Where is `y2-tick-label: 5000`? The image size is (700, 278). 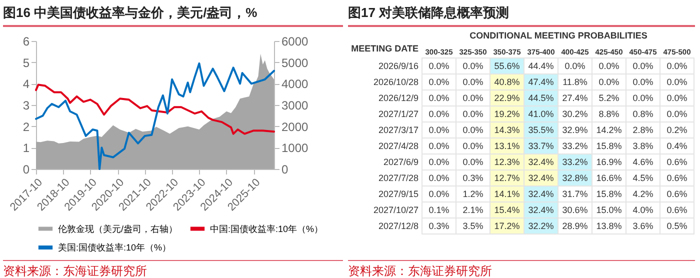
y2-tick-label: 5000 is located at coordinates (295, 63).